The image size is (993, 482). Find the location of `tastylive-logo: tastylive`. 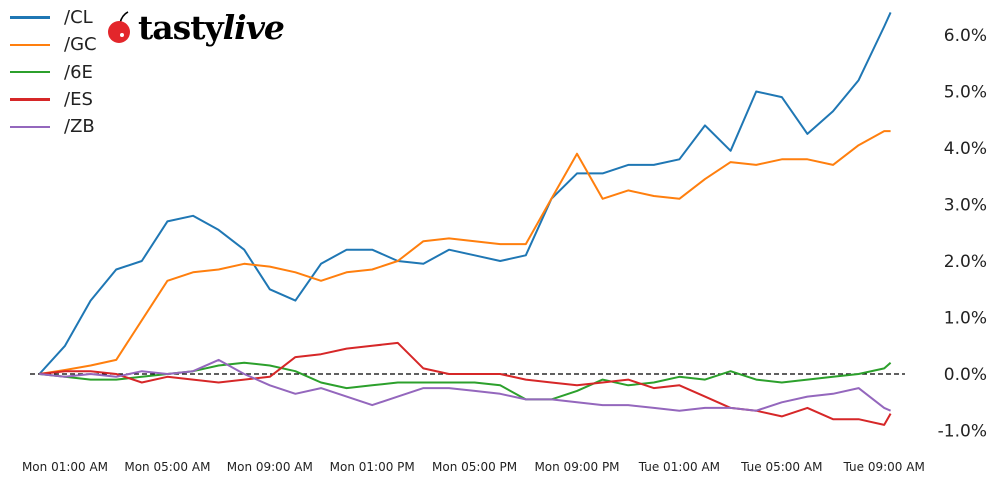

tastylive-logo: tastylive is located at coordinates (195, 27).